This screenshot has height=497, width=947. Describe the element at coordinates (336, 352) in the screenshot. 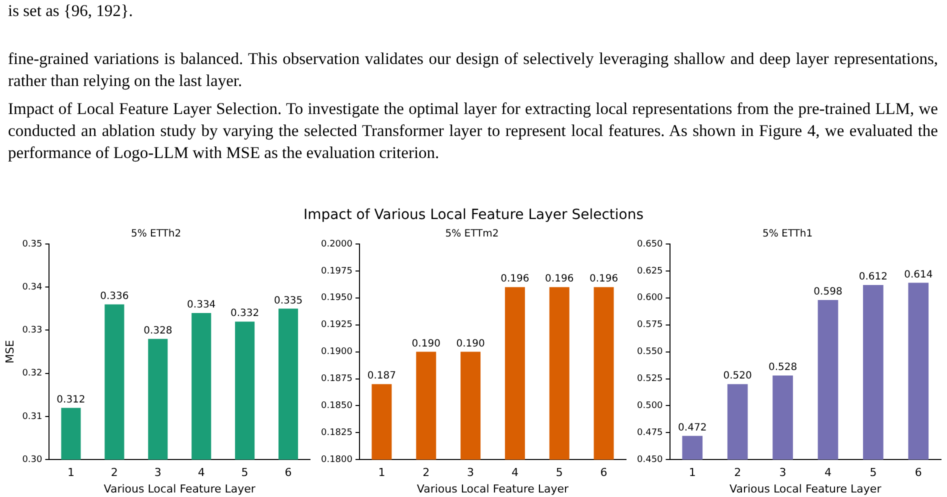

I see `y-tick-label: 0.1900` at that location.